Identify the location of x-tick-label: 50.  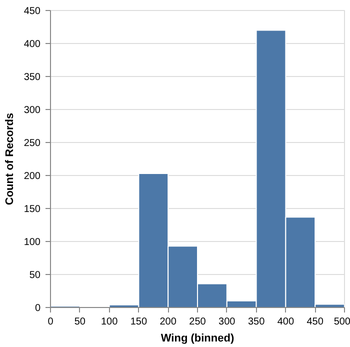
(80, 322).